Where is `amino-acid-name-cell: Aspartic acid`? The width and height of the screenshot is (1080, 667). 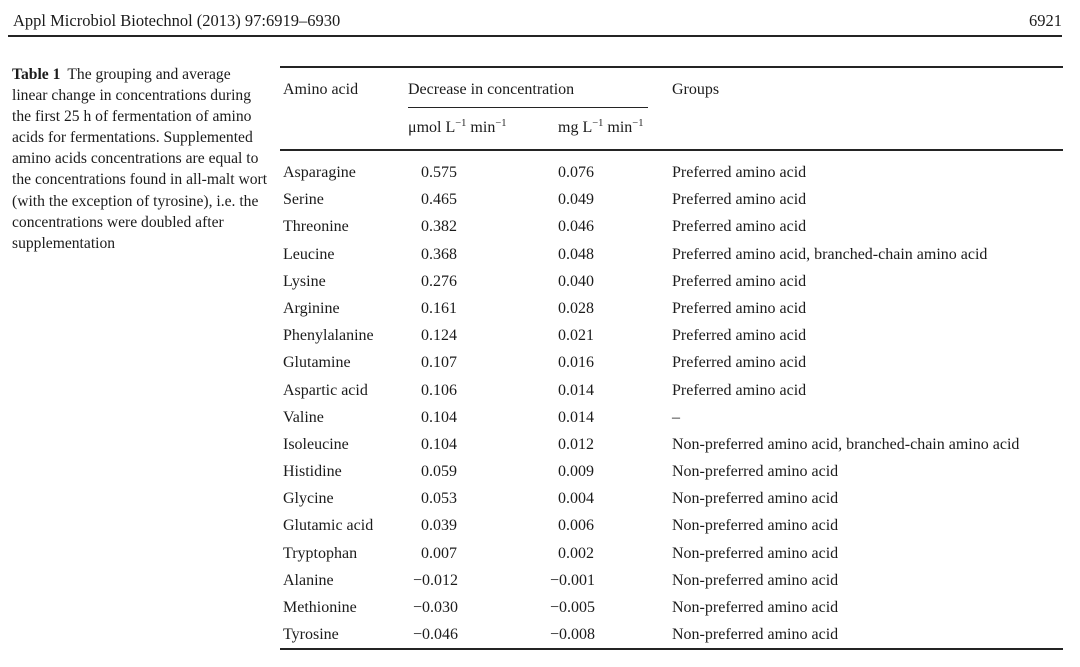
amino-acid-name-cell: Aspartic acid is located at coordinates (325, 390).